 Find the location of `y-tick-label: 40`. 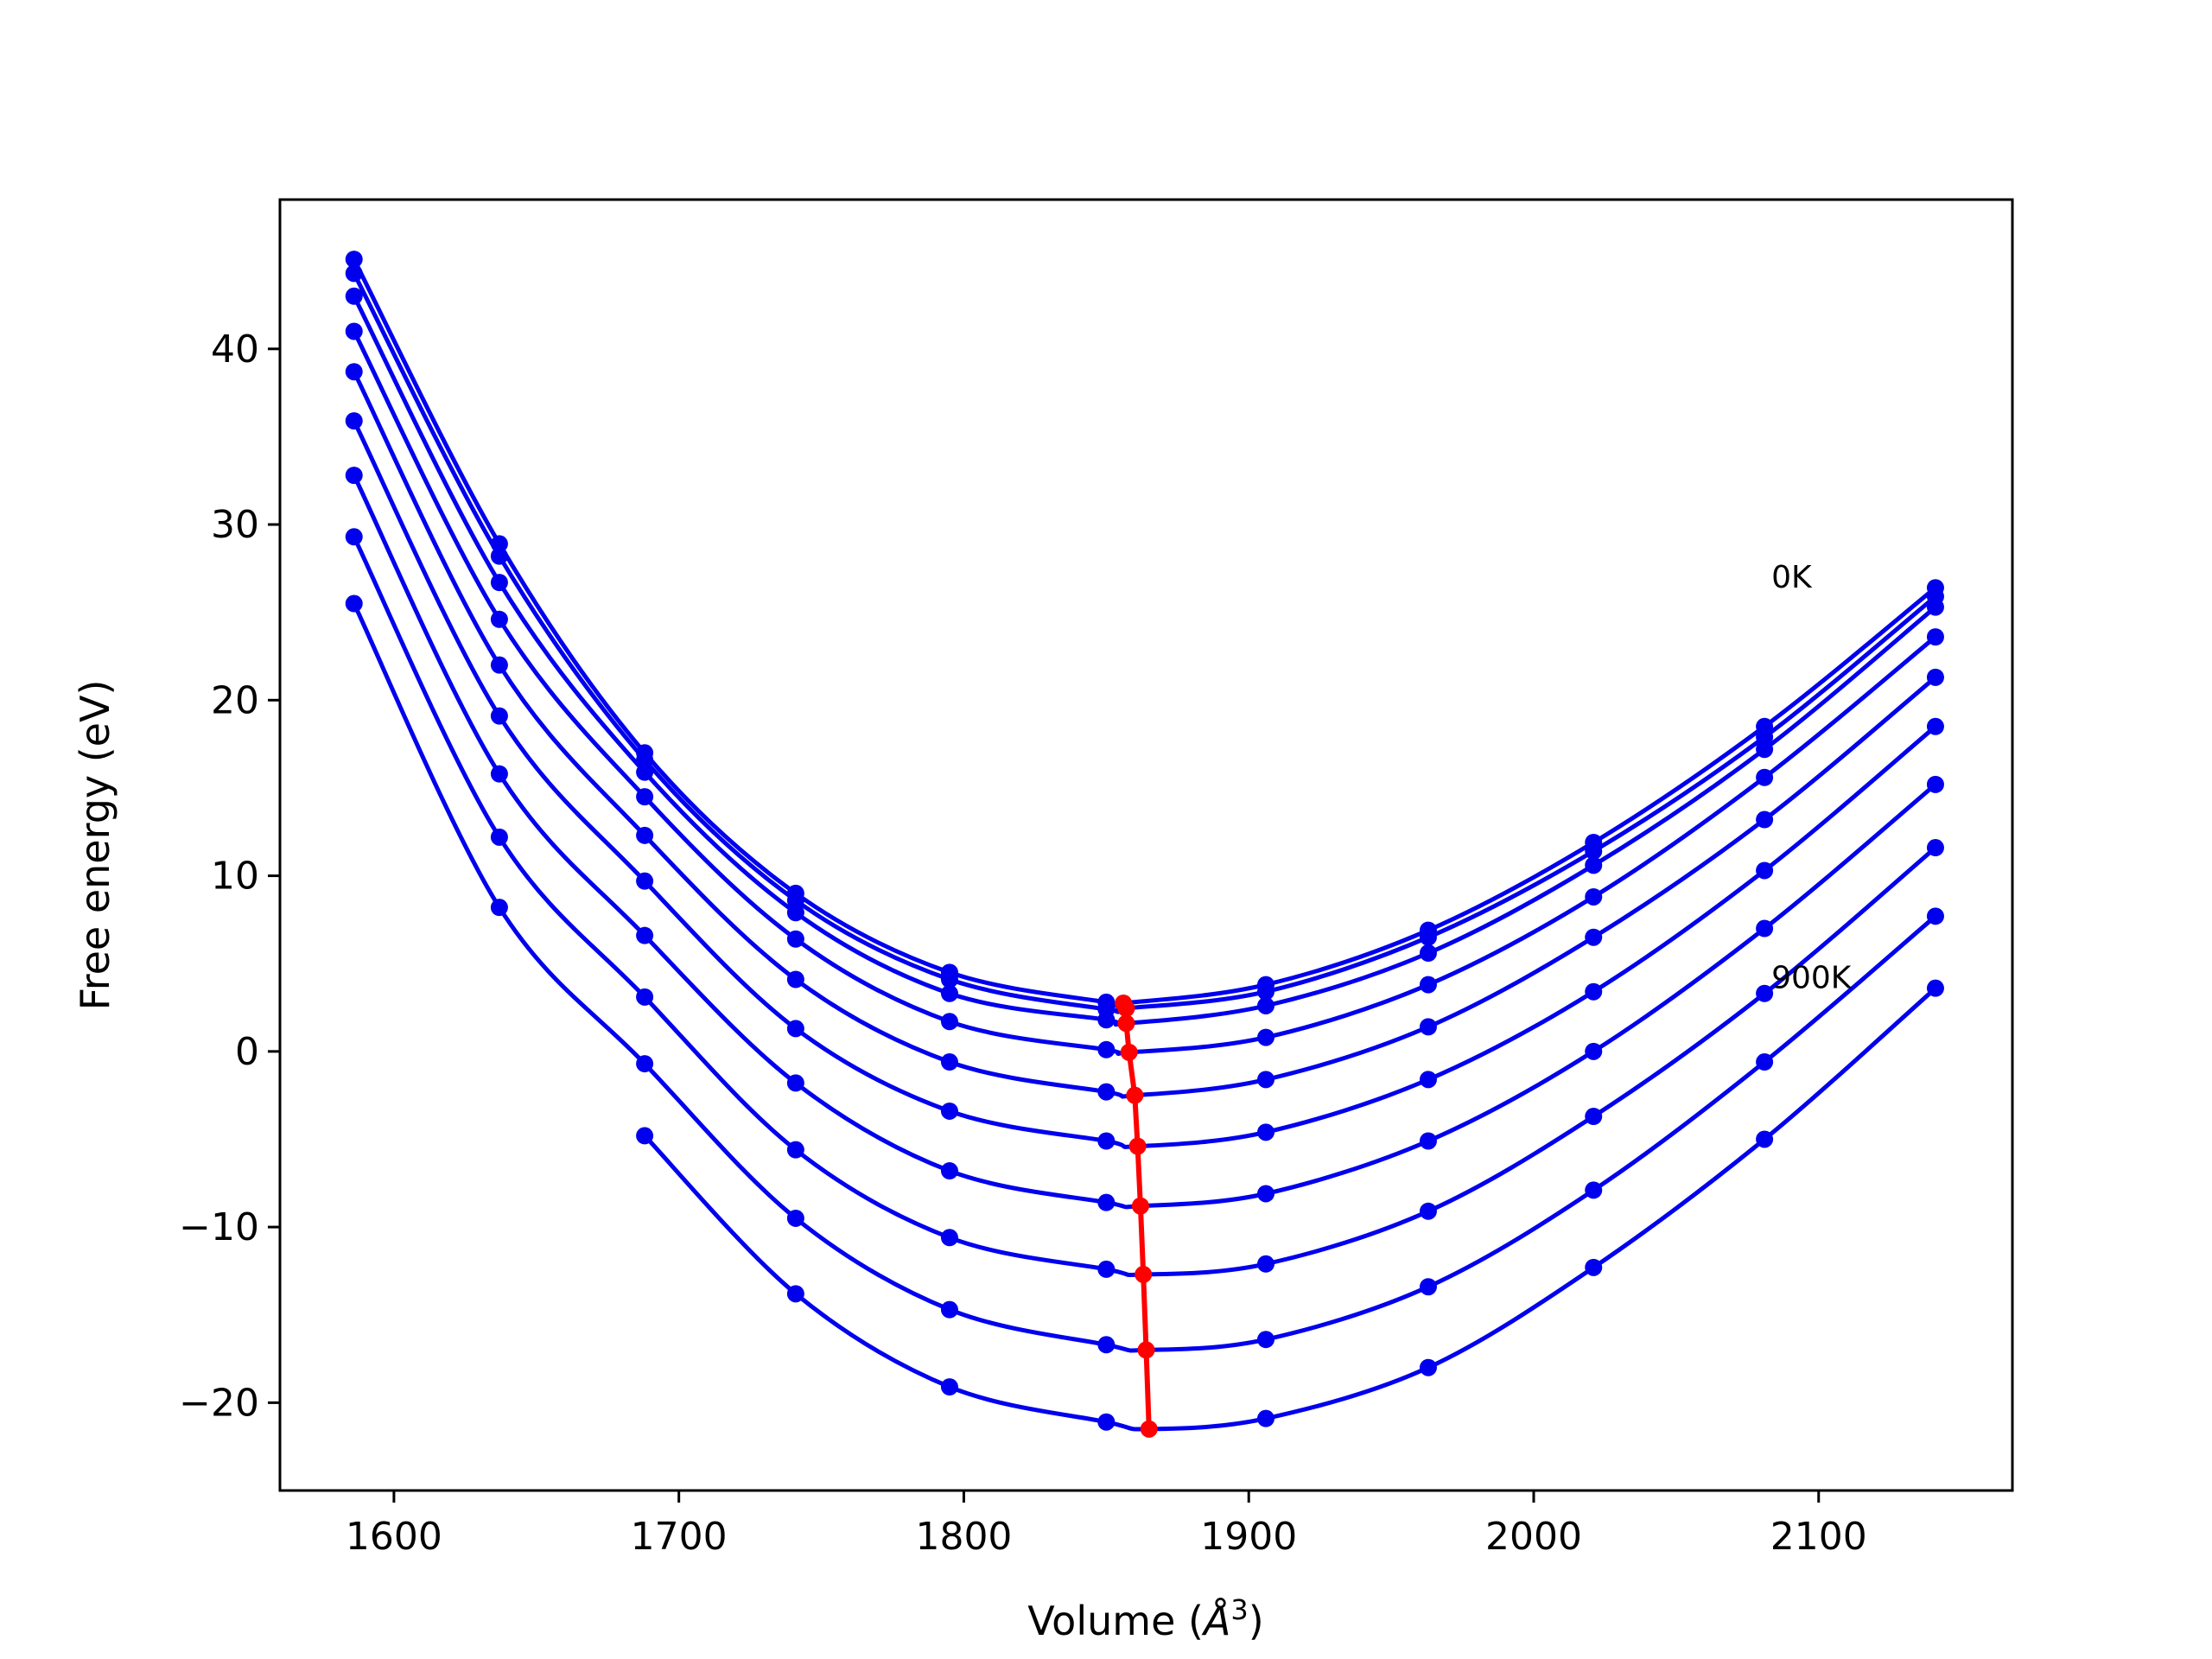

y-tick-label: 40 is located at coordinates (235, 349).